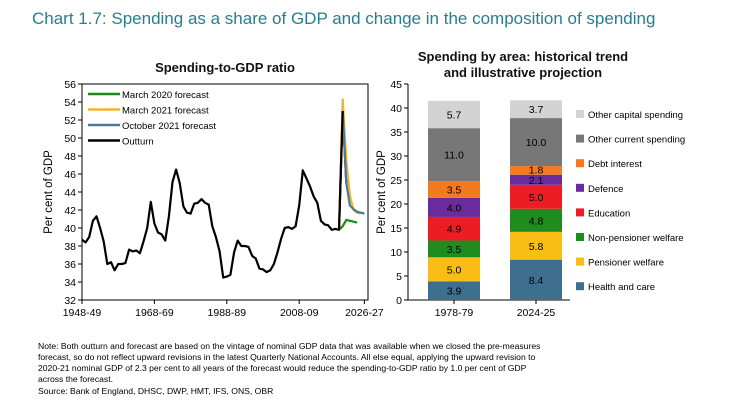 Image resolution: width=754 pixels, height=420 pixels. Describe the element at coordinates (70, 175) in the screenshot. I see `left-y-tick-label: 46` at that location.